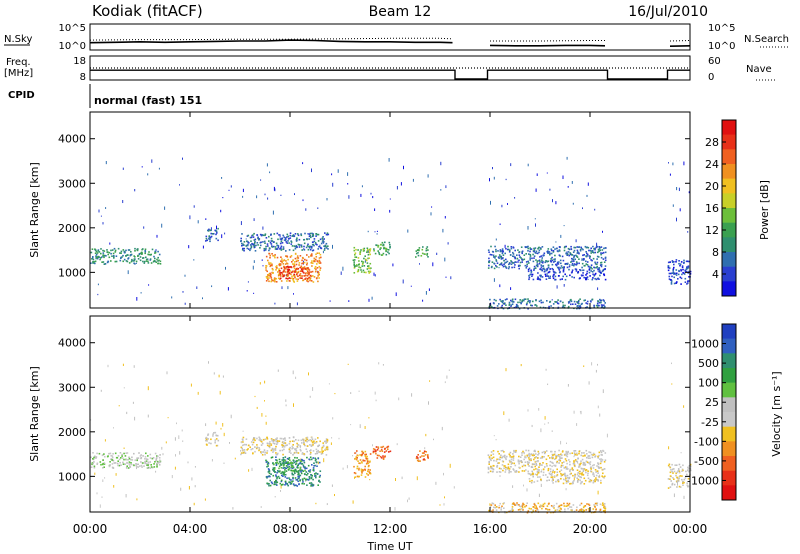 The image size is (800, 554). I want to click on colorbar-swatch, so click(729, 230).